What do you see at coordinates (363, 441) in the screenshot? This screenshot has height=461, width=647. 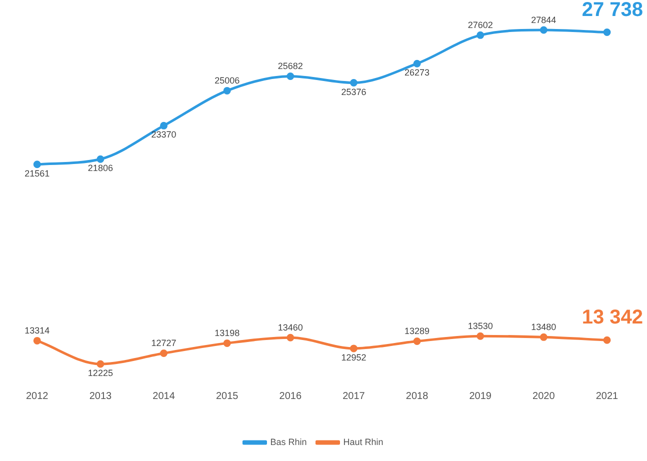 I see `legend-label: Haut Rhin` at bounding box center [363, 441].